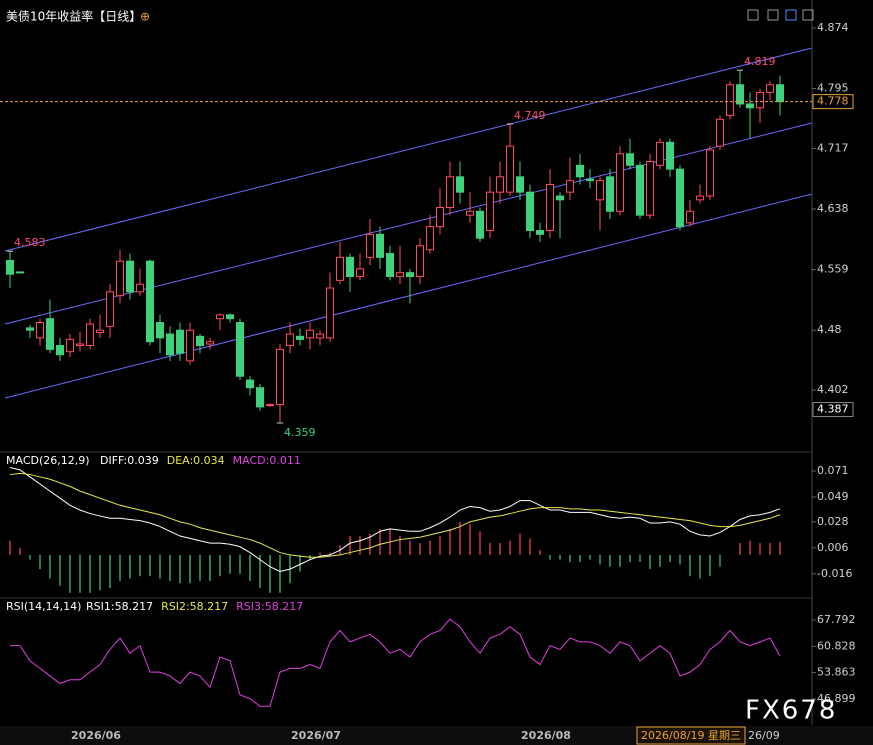  What do you see at coordinates (833, 147) in the screenshot?
I see `y-tick-label: 4.717` at bounding box center [833, 147].